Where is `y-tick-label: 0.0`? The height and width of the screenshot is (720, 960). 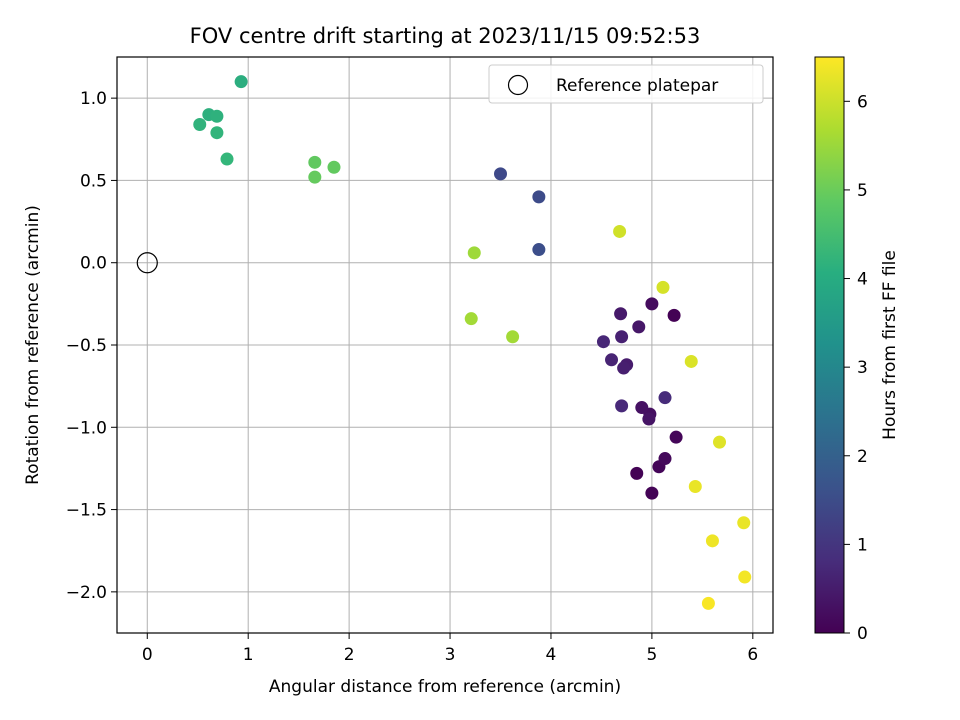
y-tick-label: 0.0 is located at coordinates (93, 264).